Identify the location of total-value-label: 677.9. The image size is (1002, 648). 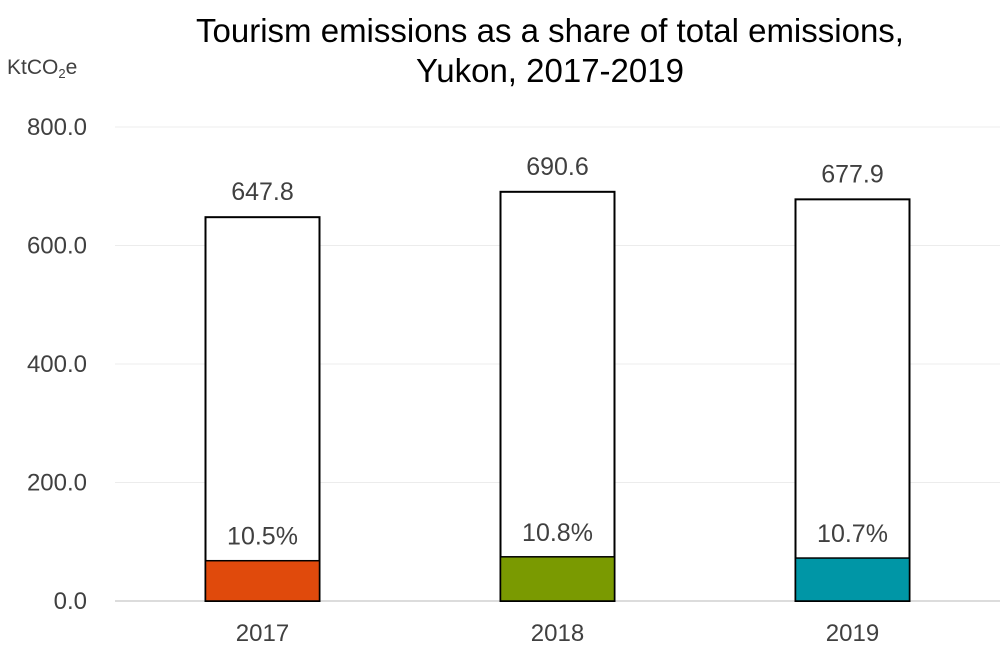
(852, 174).